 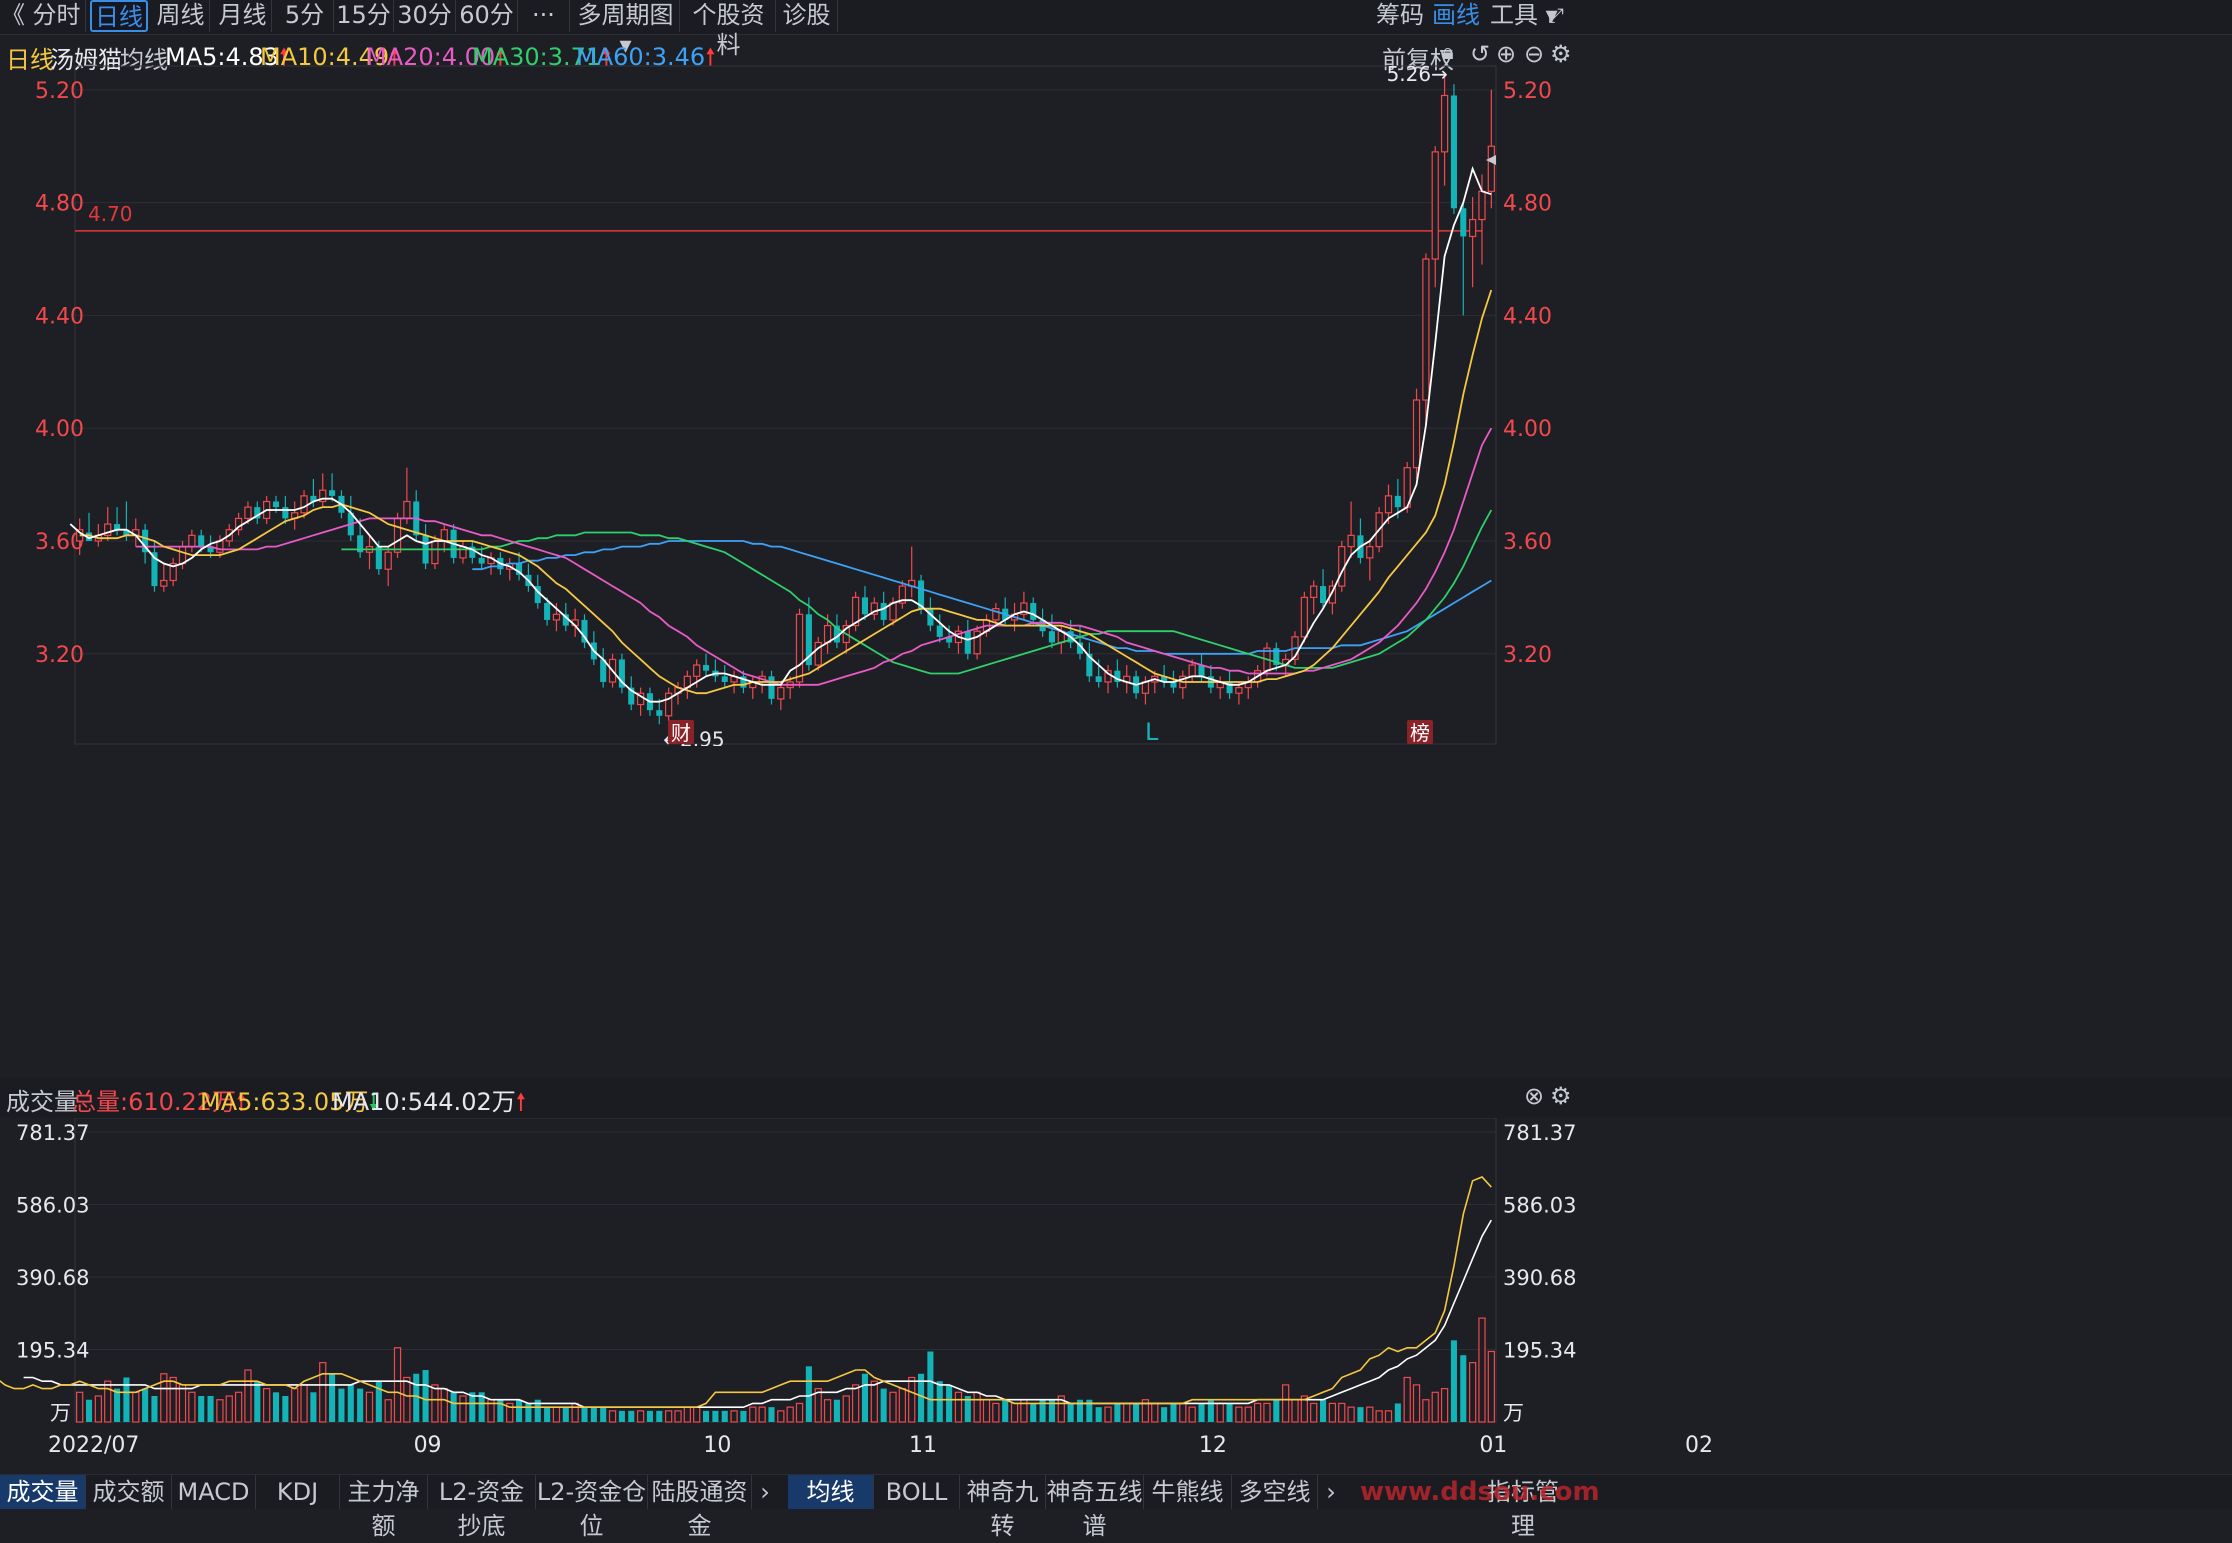 What do you see at coordinates (1556, 15) in the screenshot?
I see `fullscreen-icon: ⤢` at bounding box center [1556, 15].